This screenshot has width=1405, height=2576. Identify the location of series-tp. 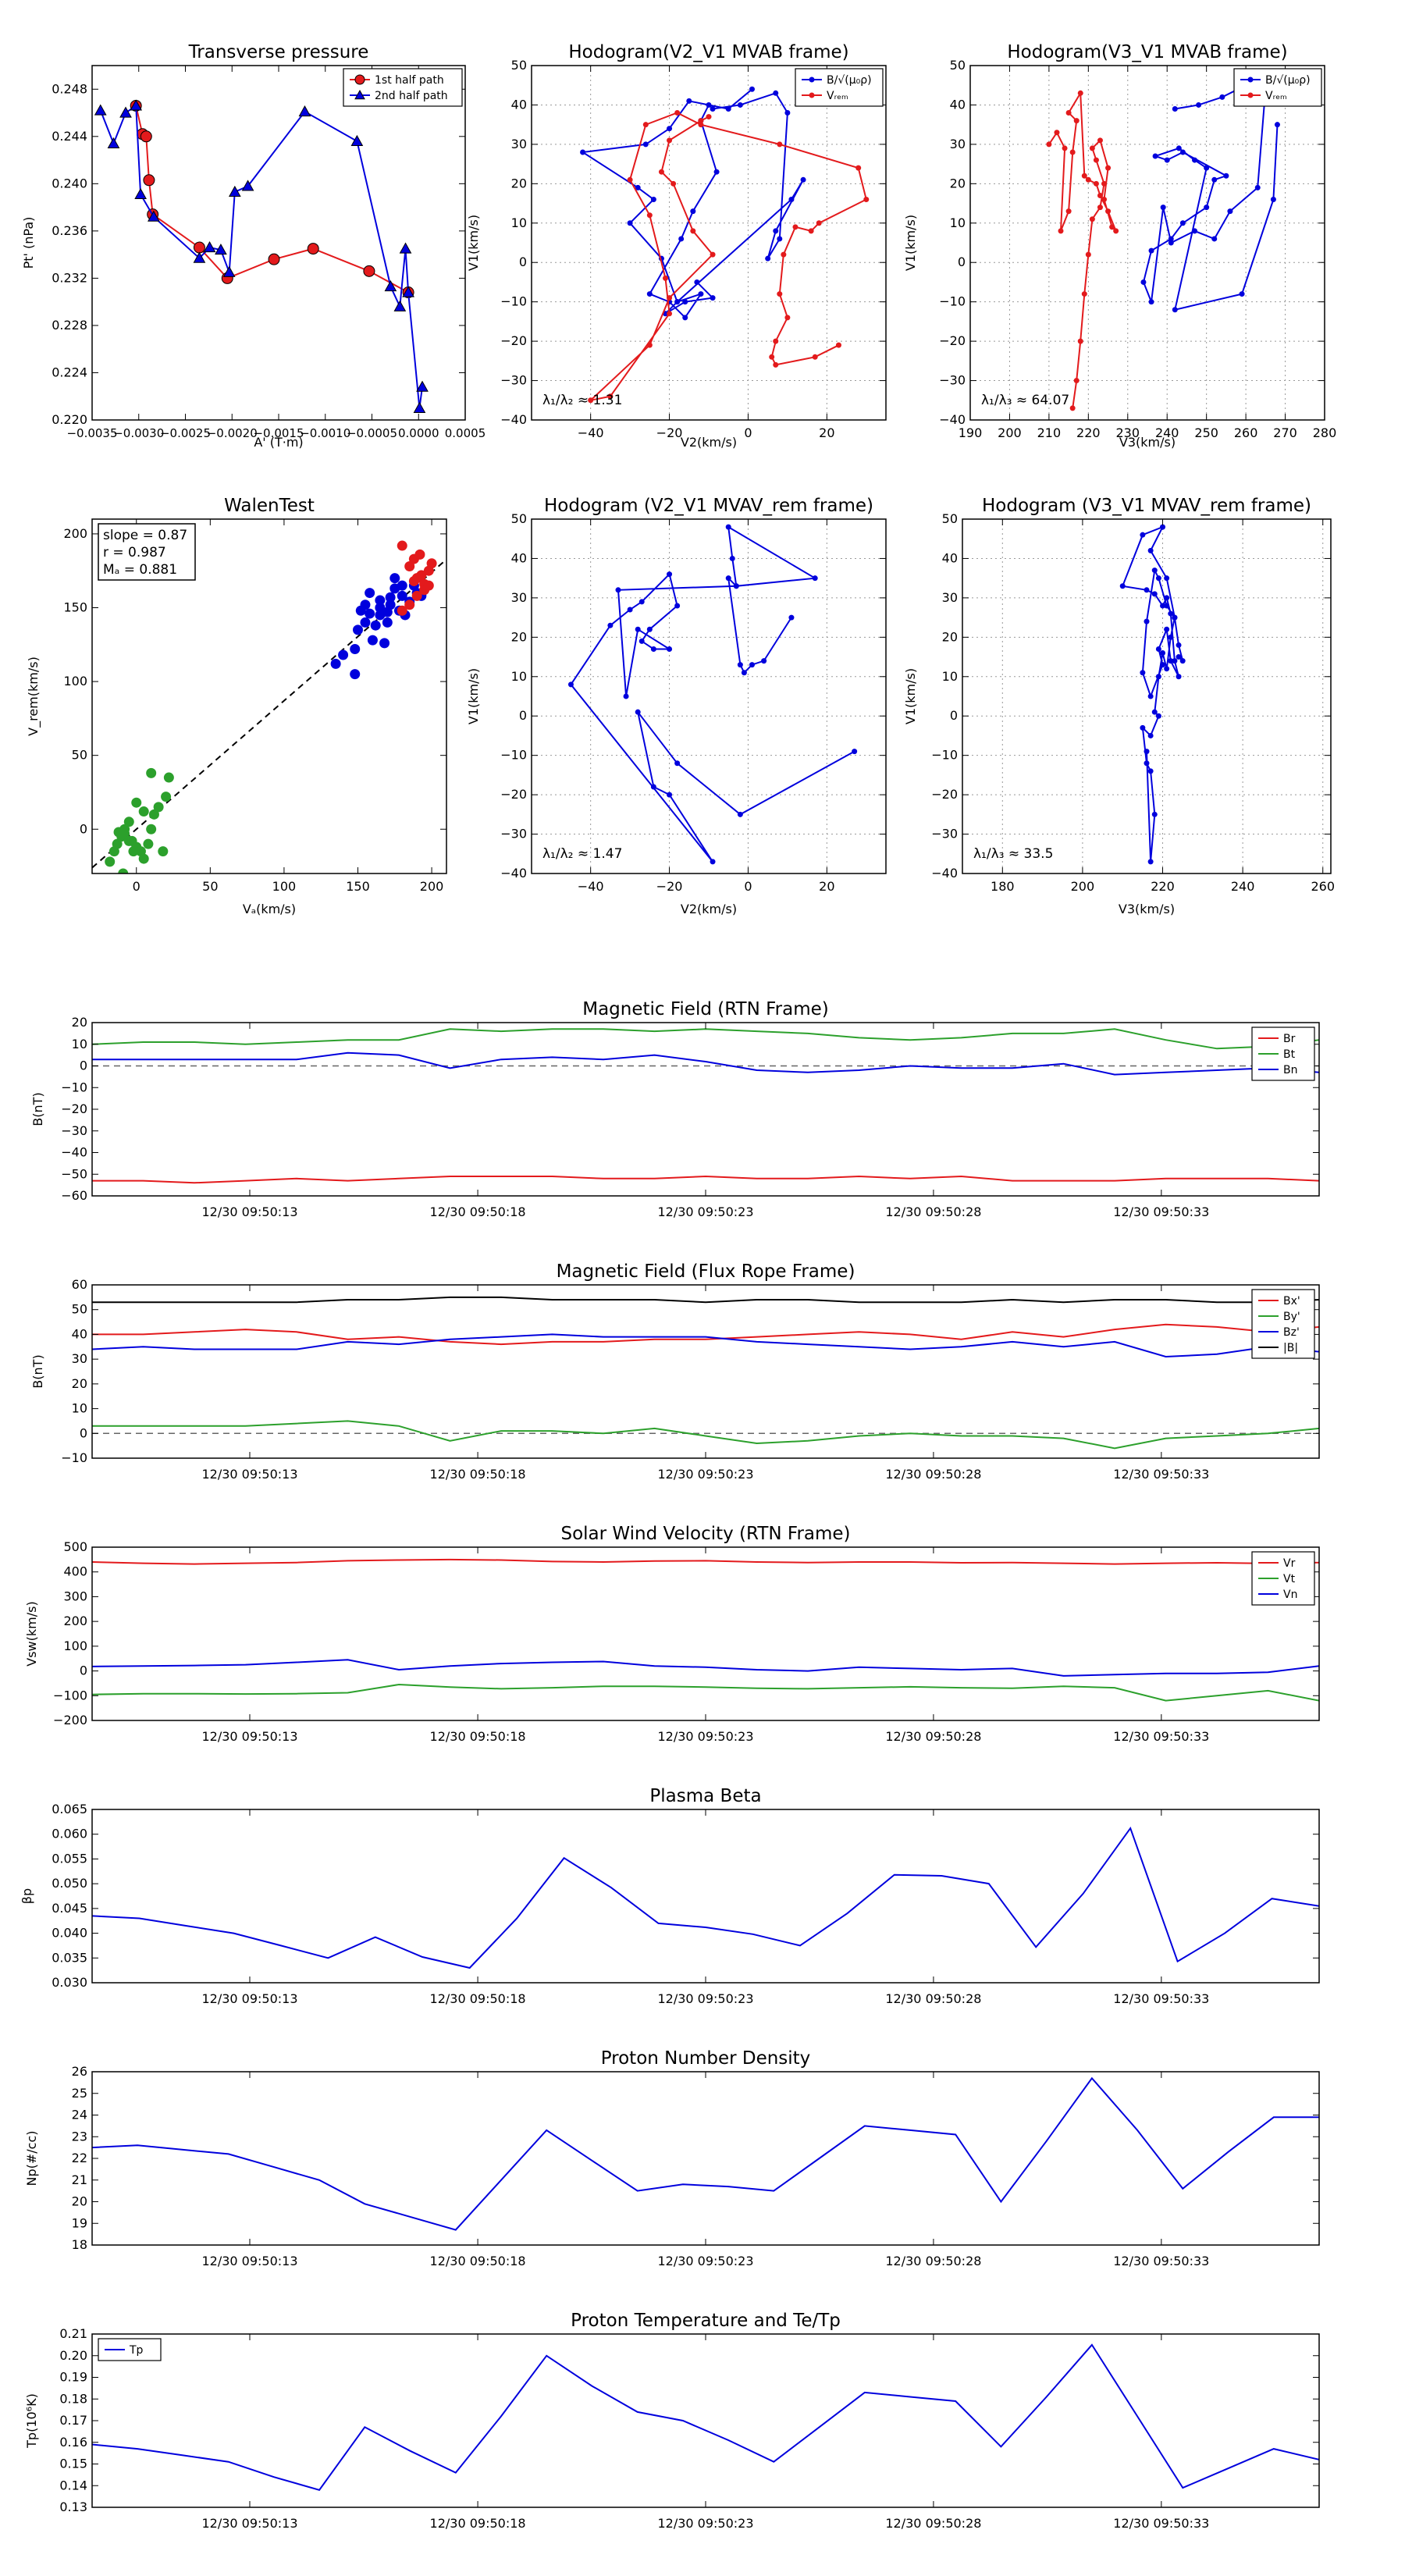
(706, 2417).